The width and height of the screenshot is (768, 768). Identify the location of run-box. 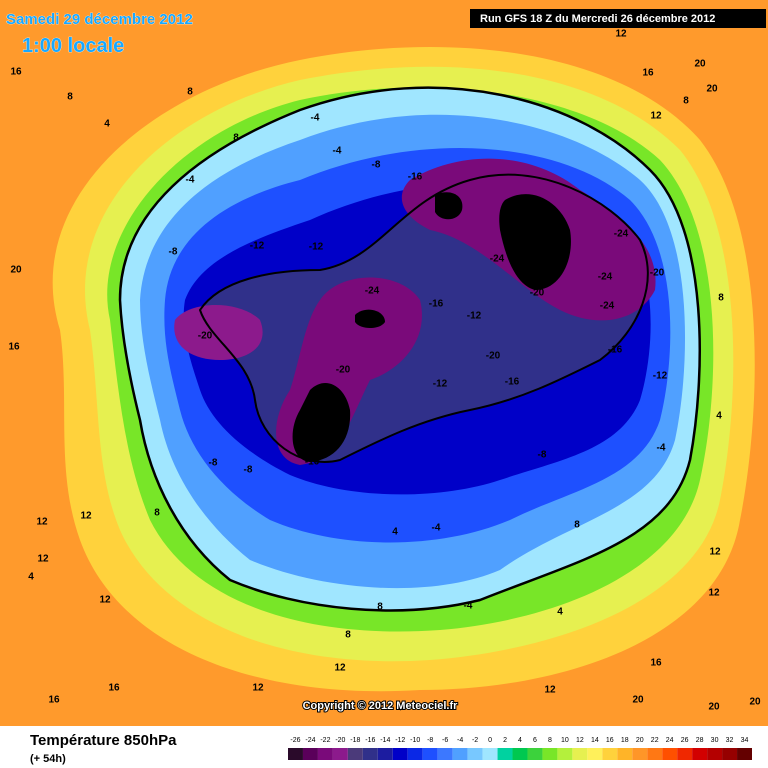
(618, 18).